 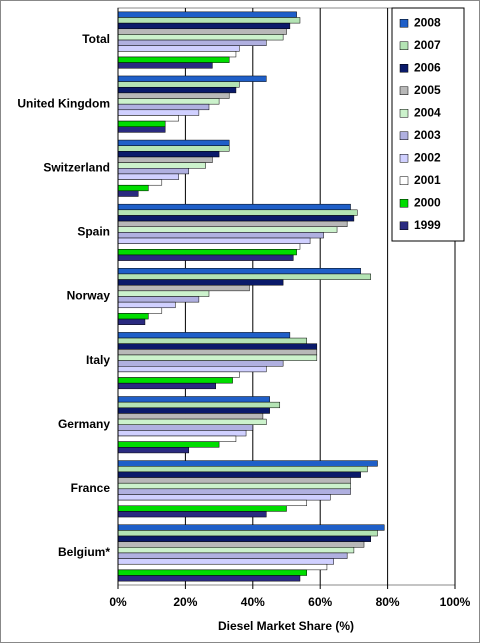 I want to click on y-tick-label: Spain, so click(x=93, y=232).